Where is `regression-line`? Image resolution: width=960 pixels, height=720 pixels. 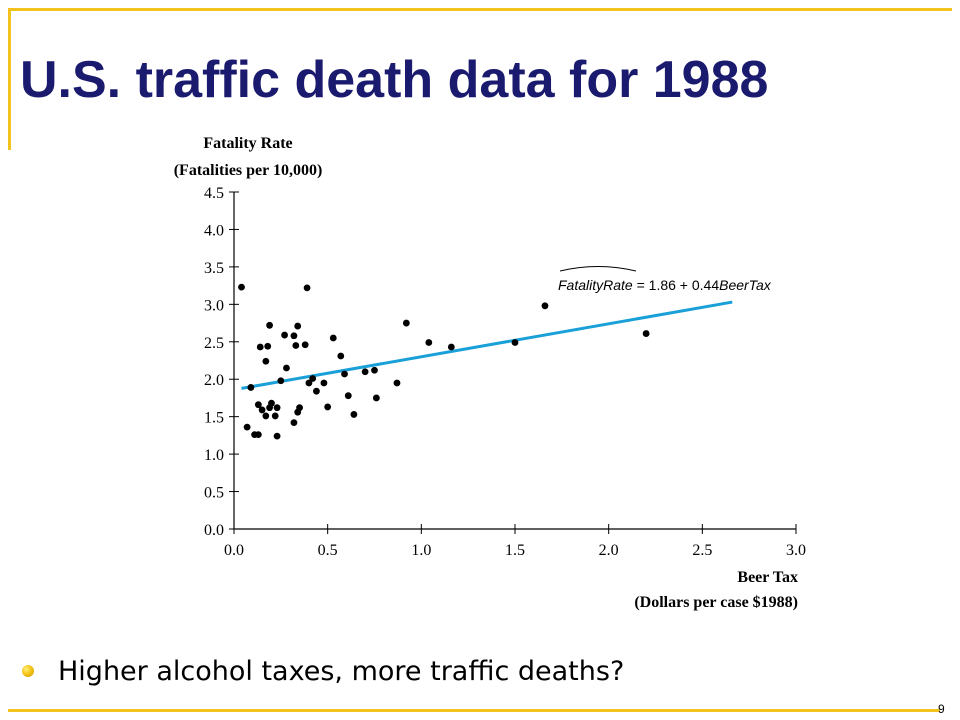
regression-line is located at coordinates (487, 345).